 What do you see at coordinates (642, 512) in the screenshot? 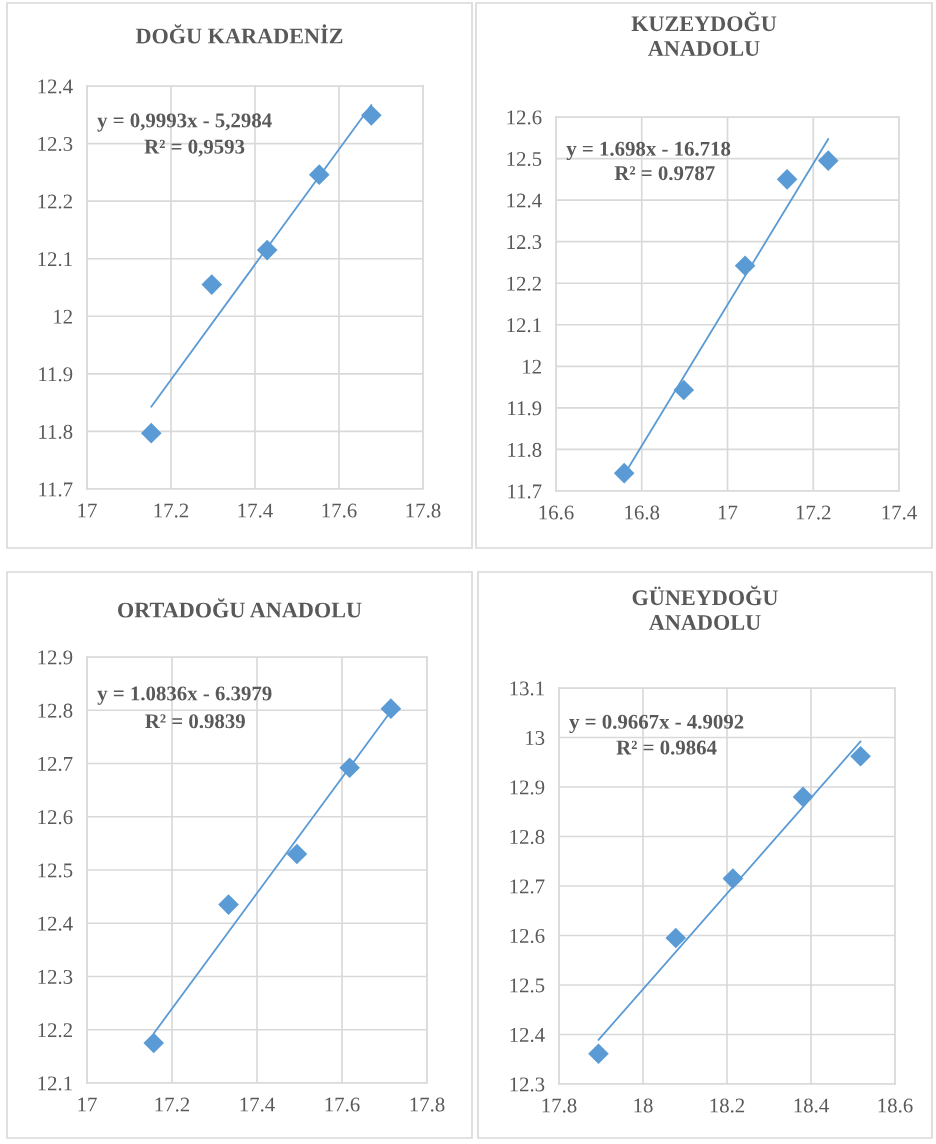
I see `x-tick-label: 16.8` at bounding box center [642, 512].